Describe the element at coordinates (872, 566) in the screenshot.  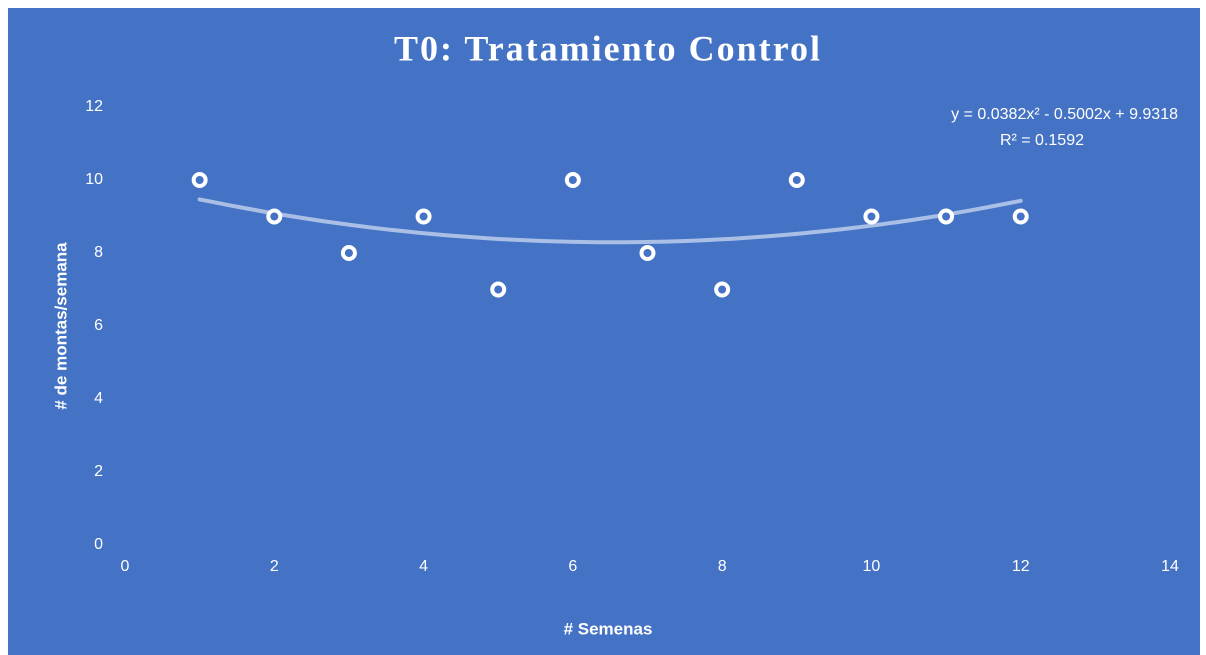
I see `x-tick-label: 10` at that location.